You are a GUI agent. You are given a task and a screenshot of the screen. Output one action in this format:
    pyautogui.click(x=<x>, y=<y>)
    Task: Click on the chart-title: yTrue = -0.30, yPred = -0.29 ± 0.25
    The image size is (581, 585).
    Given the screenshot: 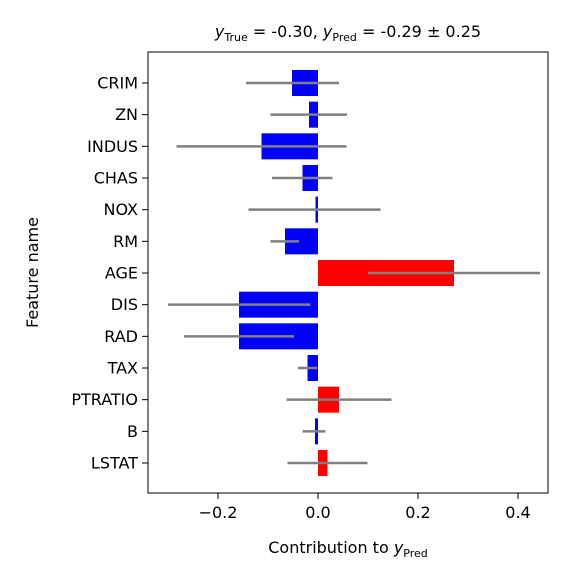 What is the action you would take?
    pyautogui.click(x=347, y=33)
    